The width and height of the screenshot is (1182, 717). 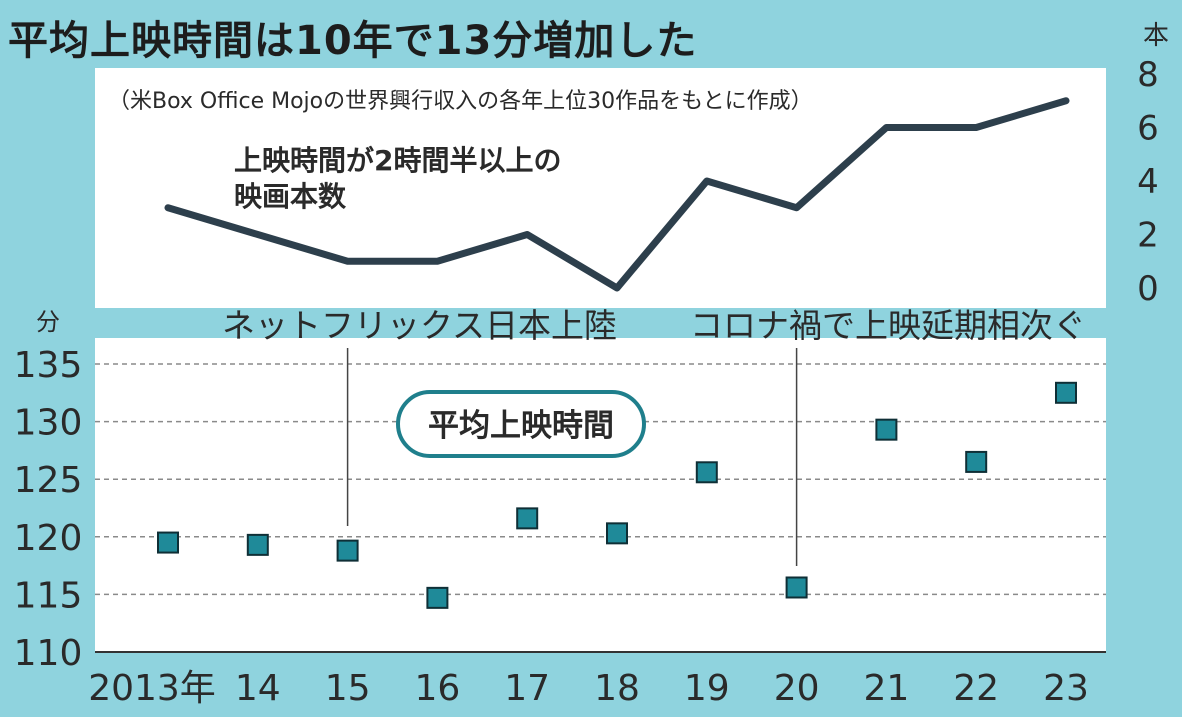 I want to click on x-tick-label: 15, so click(x=348, y=688).